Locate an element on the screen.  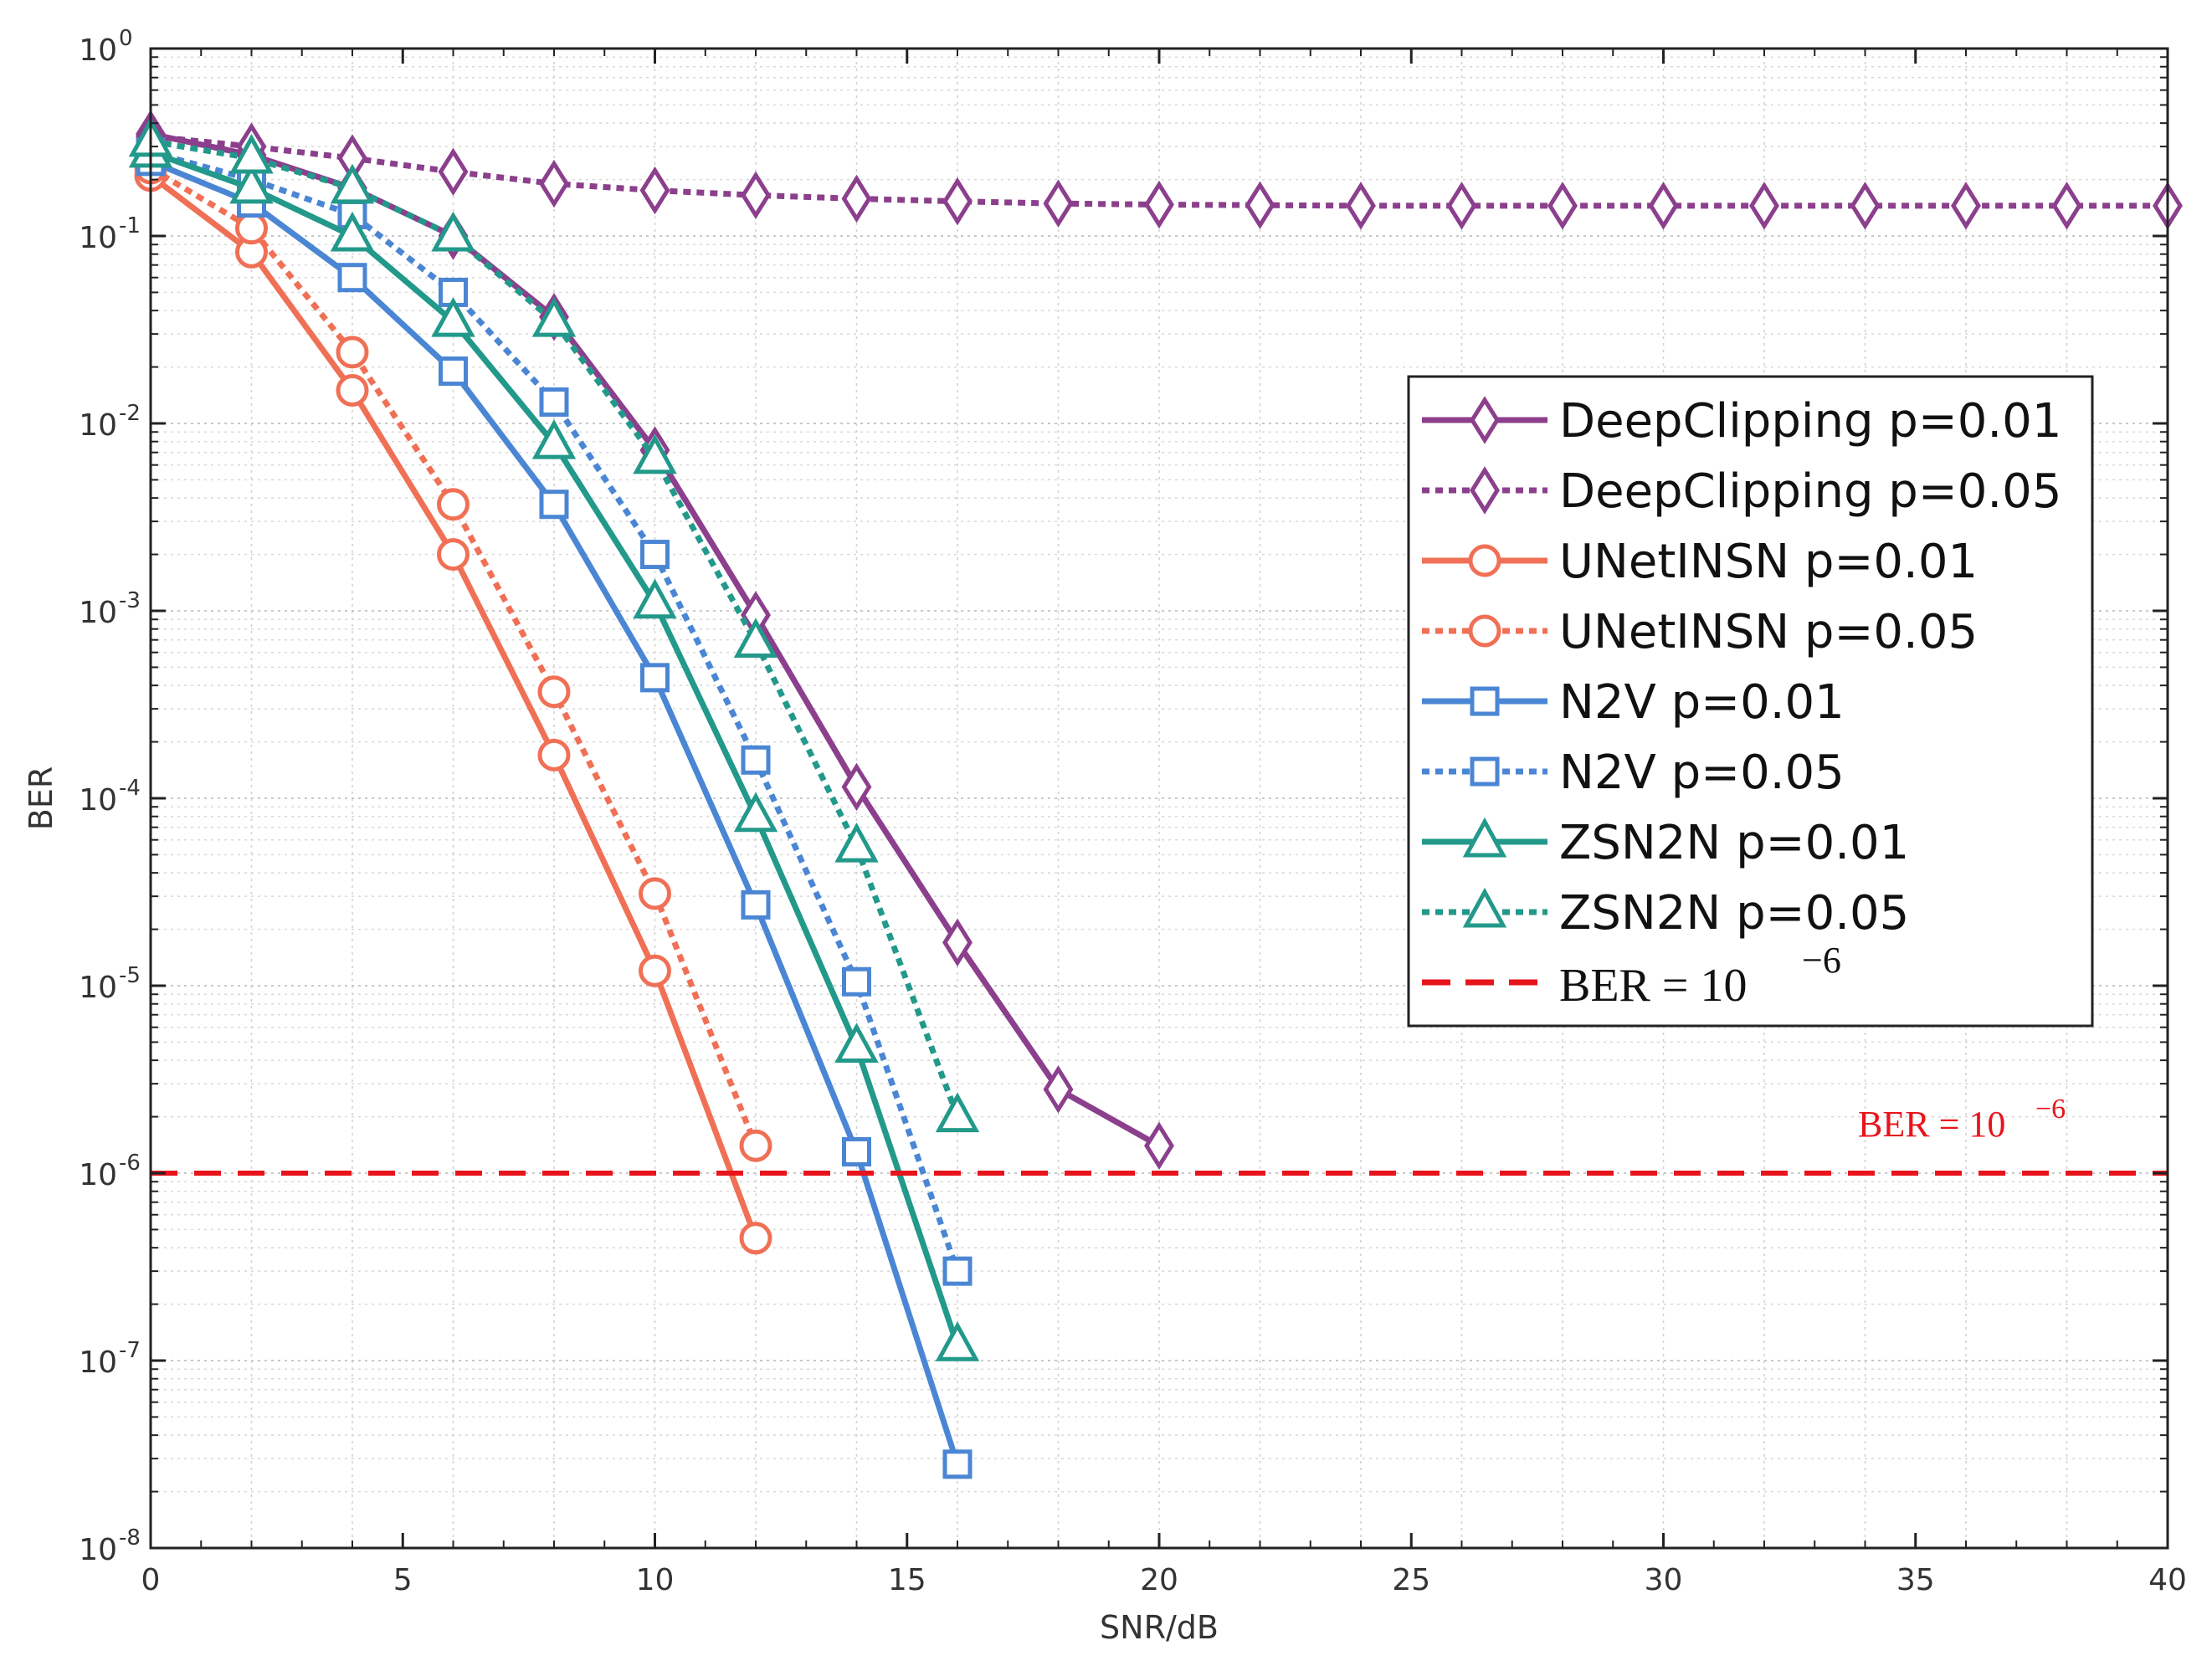
y-tick-label-exponent: -2 is located at coordinates (130, 413).